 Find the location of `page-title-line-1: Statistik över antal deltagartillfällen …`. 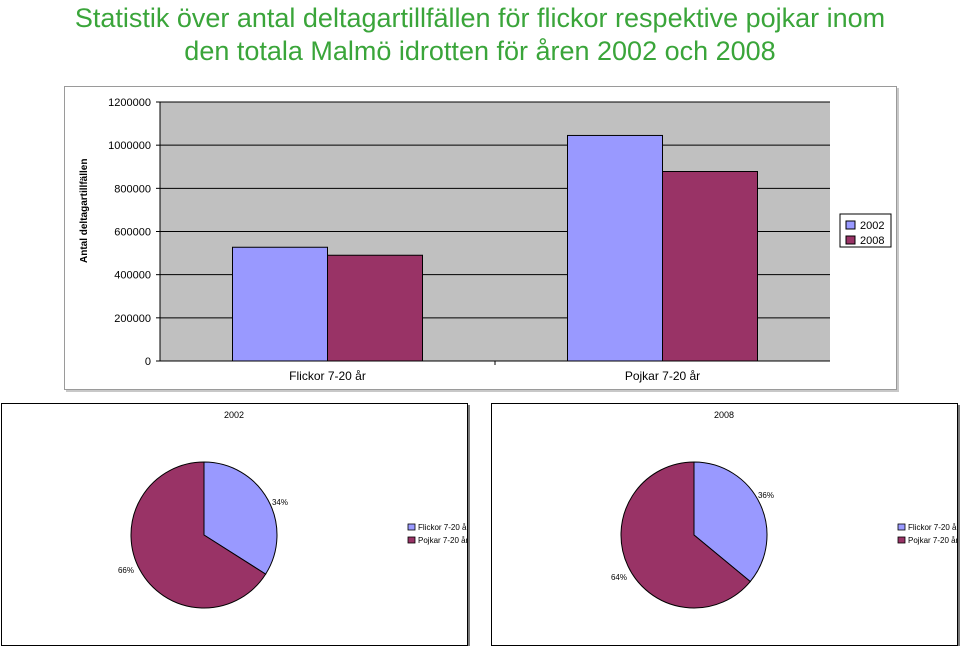

page-title-line-1: Statistik över antal deltagartillfällen … is located at coordinates (480, 18).